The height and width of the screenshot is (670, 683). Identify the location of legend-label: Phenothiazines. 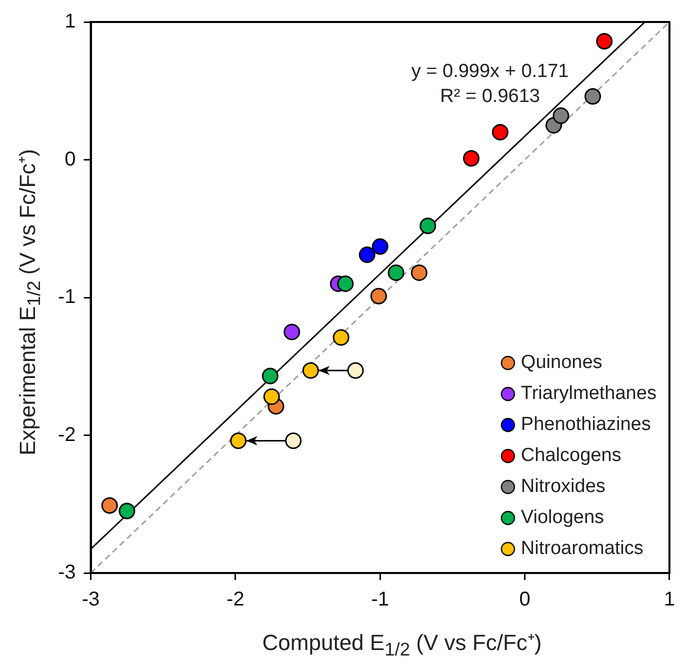
(585, 425).